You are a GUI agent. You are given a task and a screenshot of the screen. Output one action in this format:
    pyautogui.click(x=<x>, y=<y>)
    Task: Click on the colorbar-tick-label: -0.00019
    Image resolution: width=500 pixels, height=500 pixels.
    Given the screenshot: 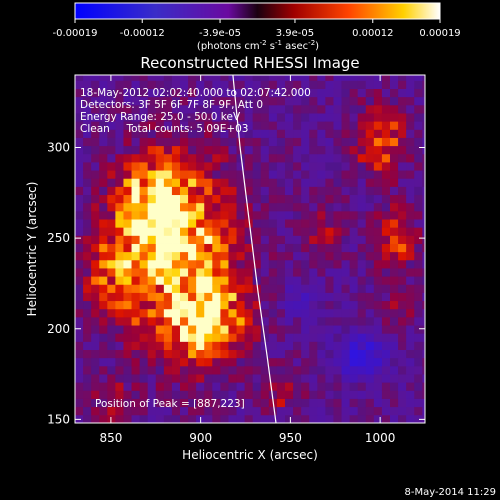 What is the action you would take?
    pyautogui.click(x=75, y=33)
    